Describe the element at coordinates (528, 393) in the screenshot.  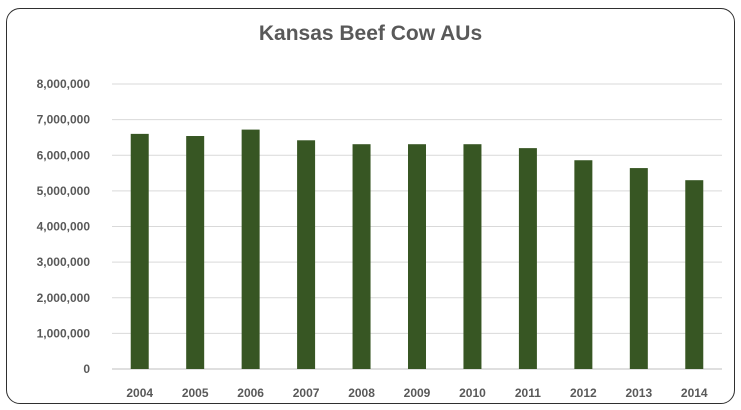
I see `x-tick-label: 2011` at that location.